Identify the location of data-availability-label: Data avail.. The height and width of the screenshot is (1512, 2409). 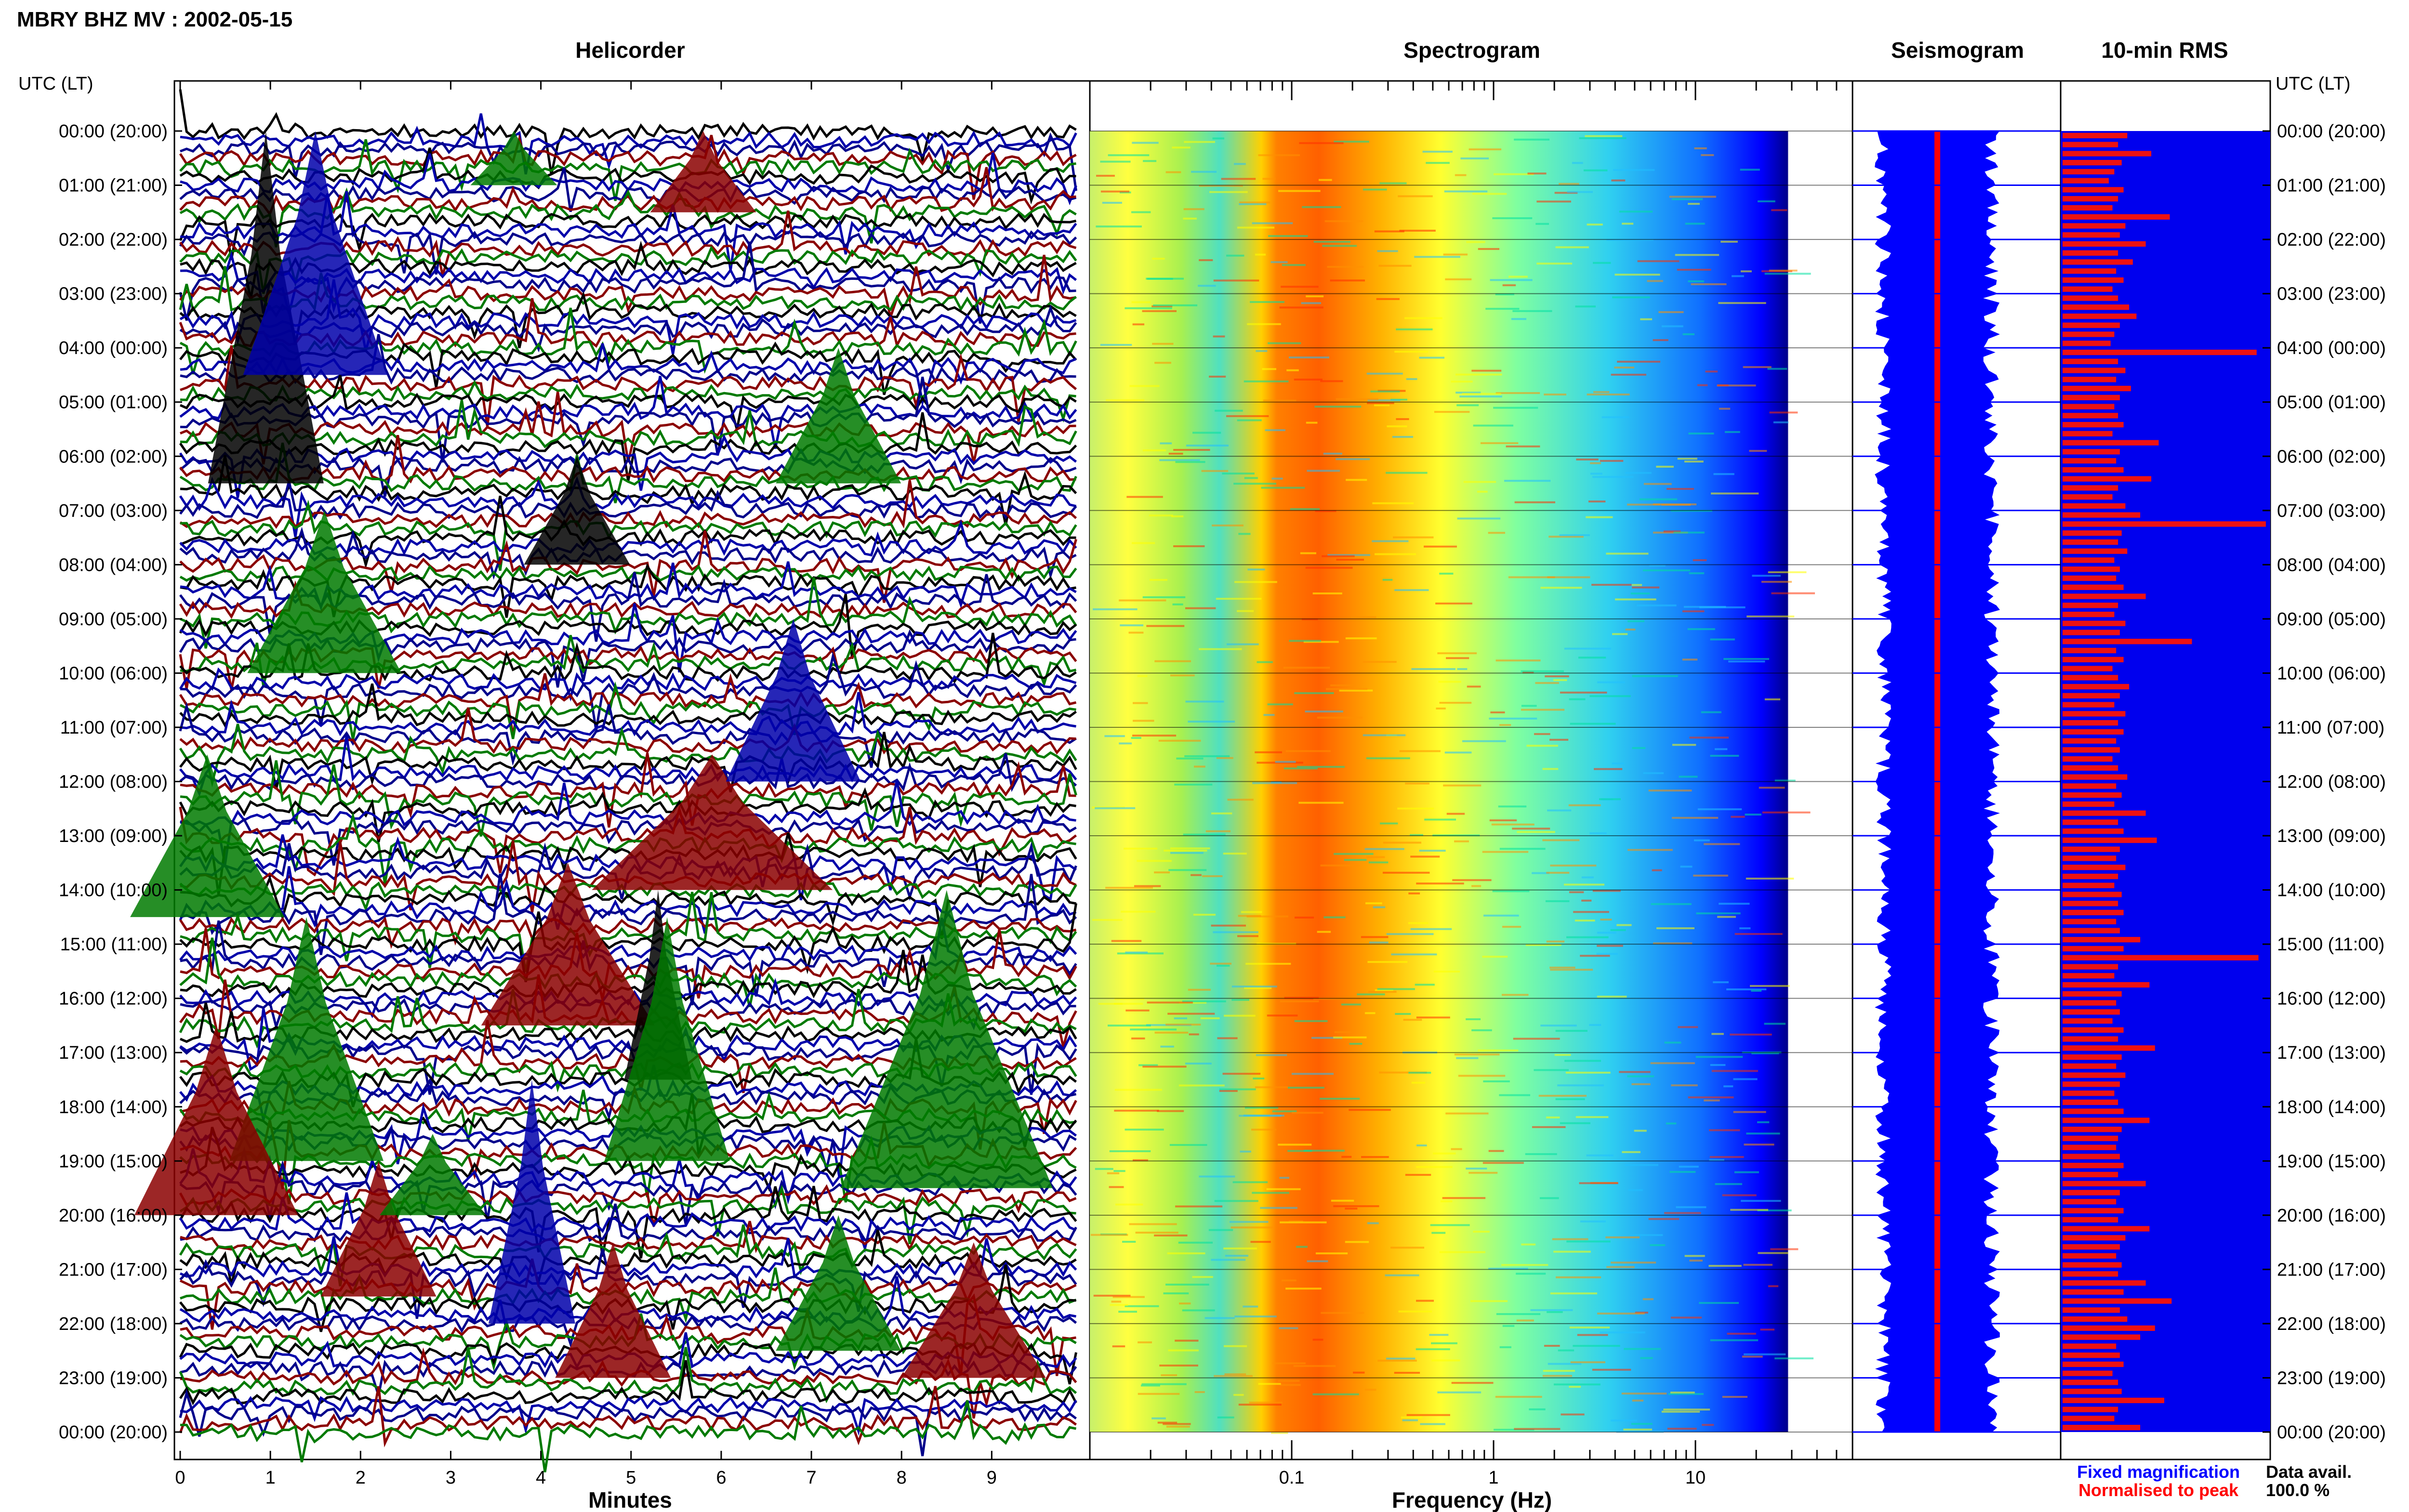
(2309, 1472).